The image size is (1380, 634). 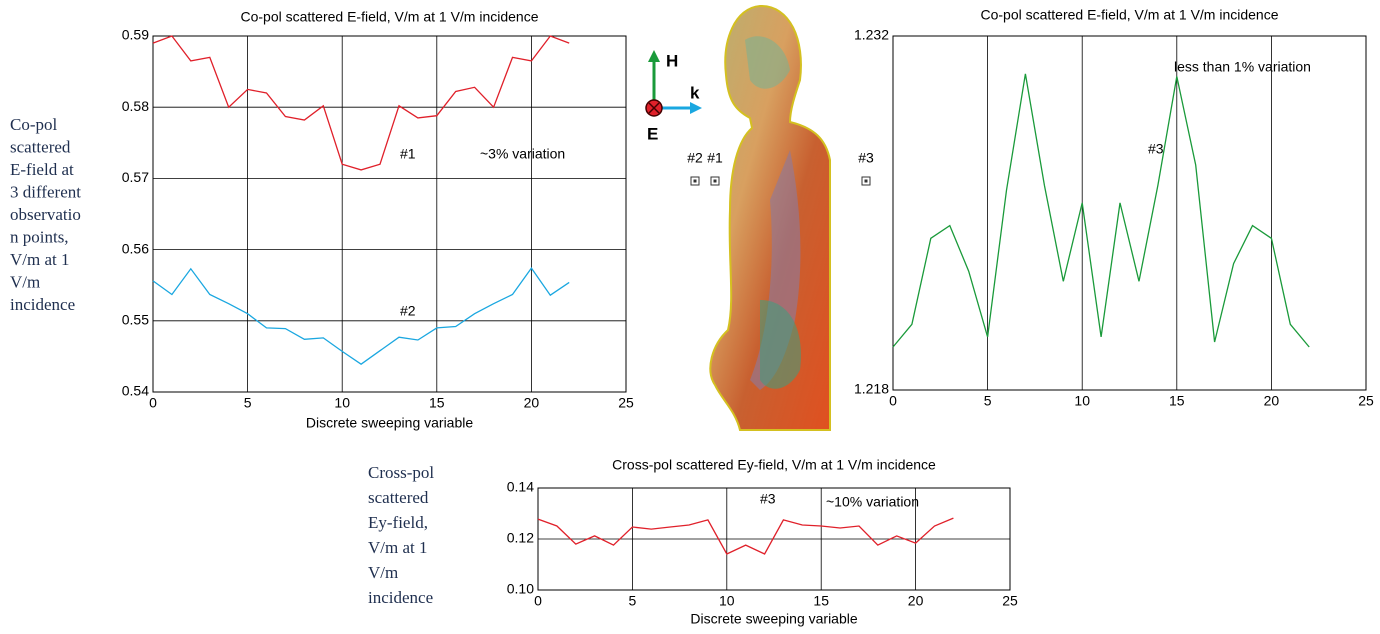 I want to click on observation-points: #2 #1 #3, so click(x=780, y=168).